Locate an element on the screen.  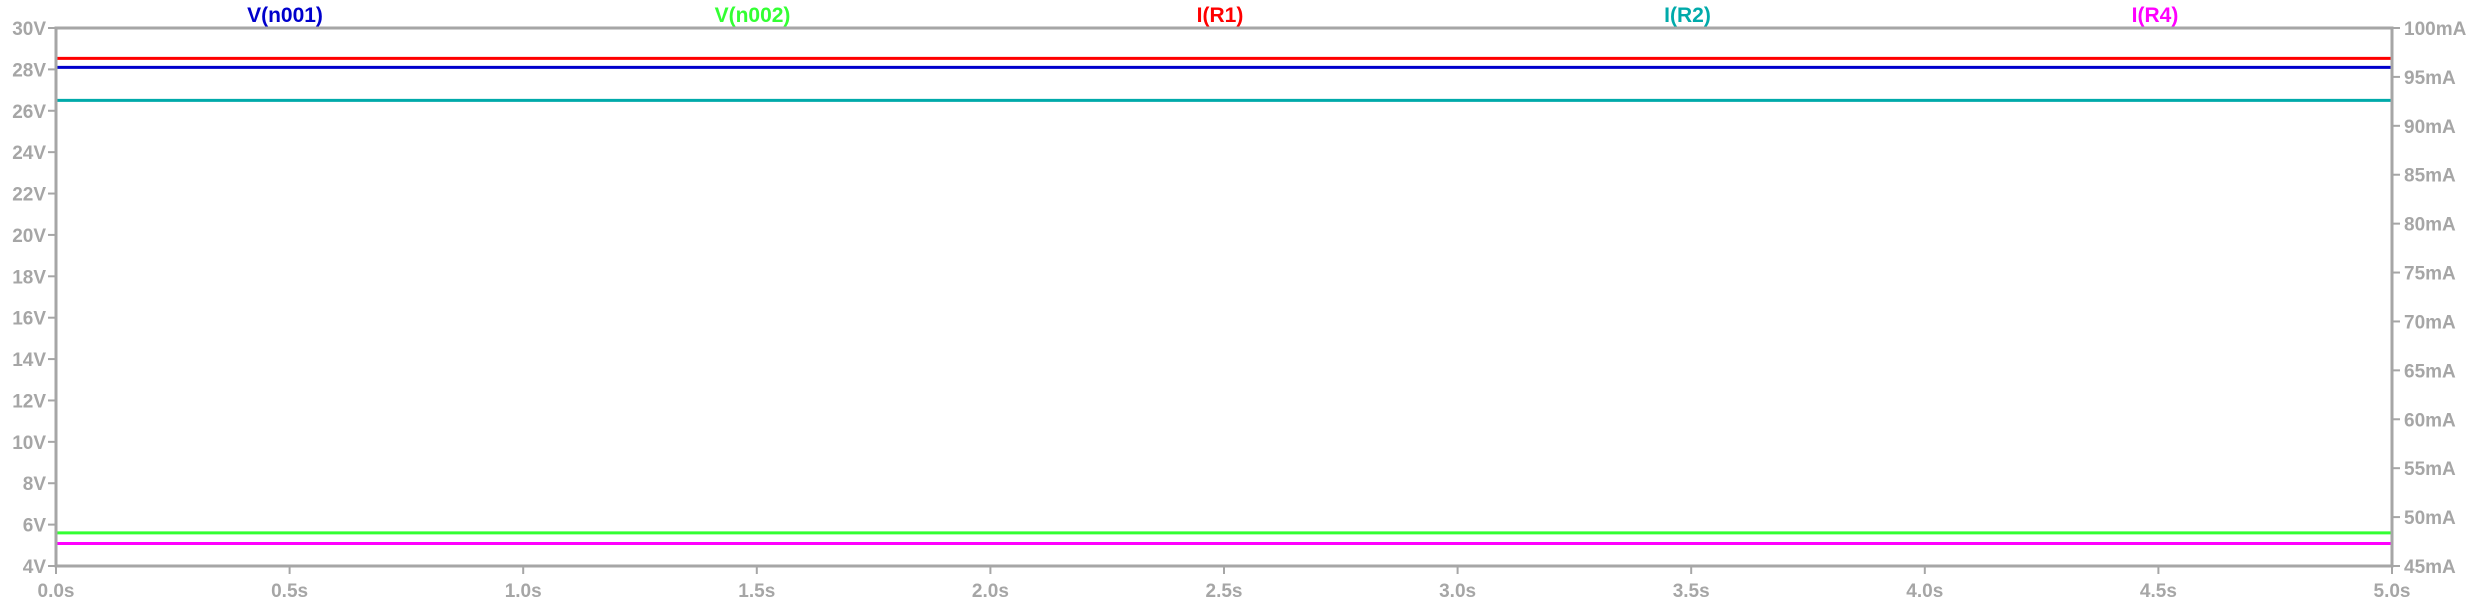
y-right-tick-label: 55mA is located at coordinates (2430, 469).